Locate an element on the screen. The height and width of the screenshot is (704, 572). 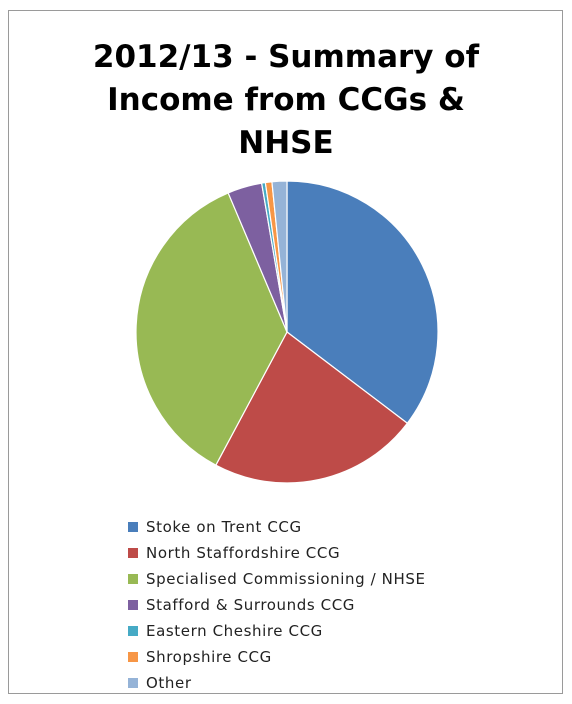
pie-slice-north-staffordshire-ccg is located at coordinates (311, 407).